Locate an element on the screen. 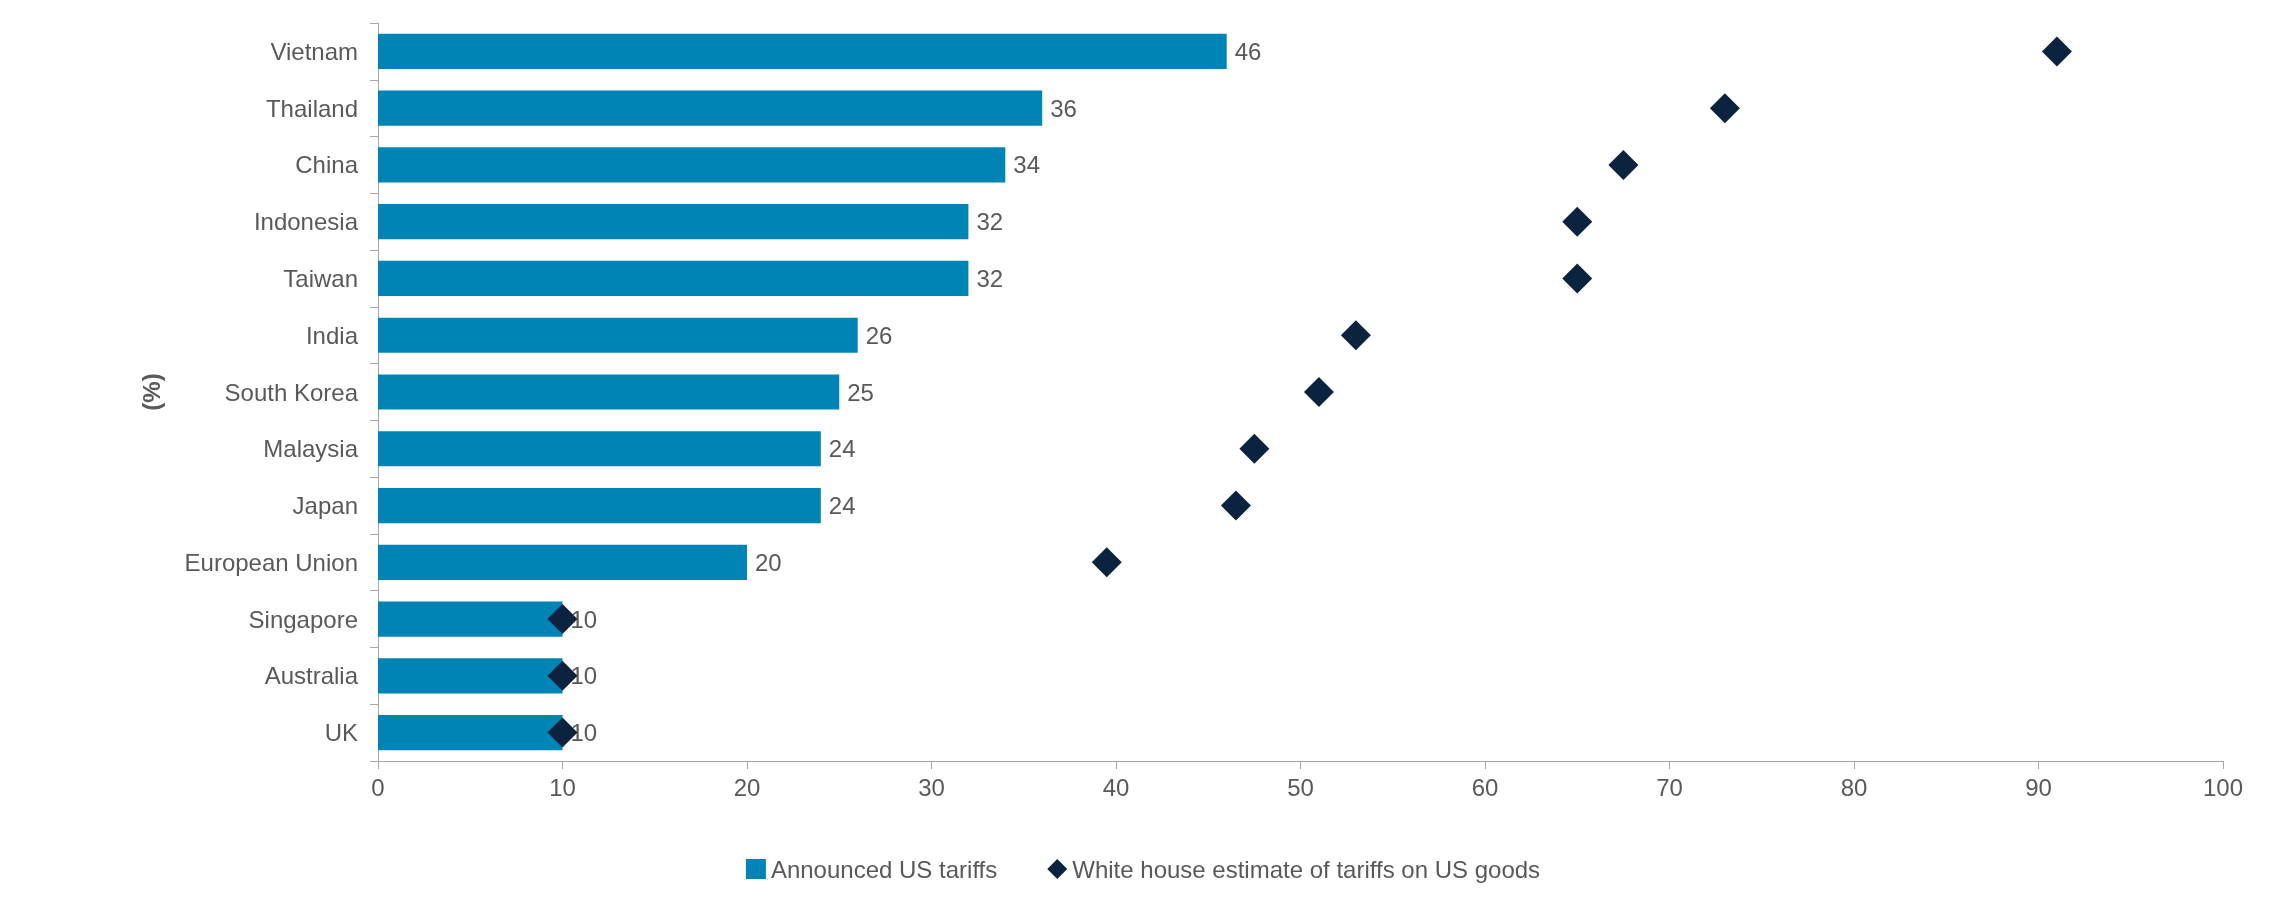 The height and width of the screenshot is (908, 2290). x-tick-label: 0 is located at coordinates (378, 787).